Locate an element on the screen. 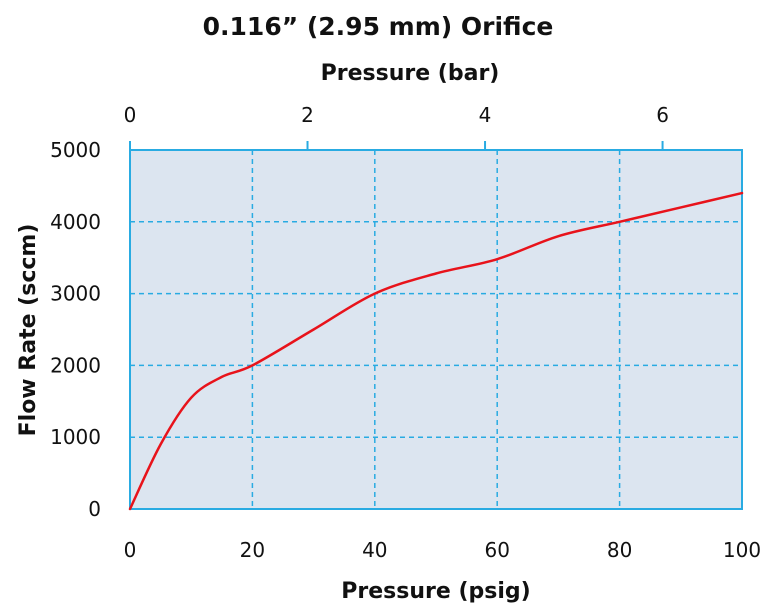 Image resolution: width=765 pixels, height=613 pixels. y-tick-label: 2000 is located at coordinates (75, 365).